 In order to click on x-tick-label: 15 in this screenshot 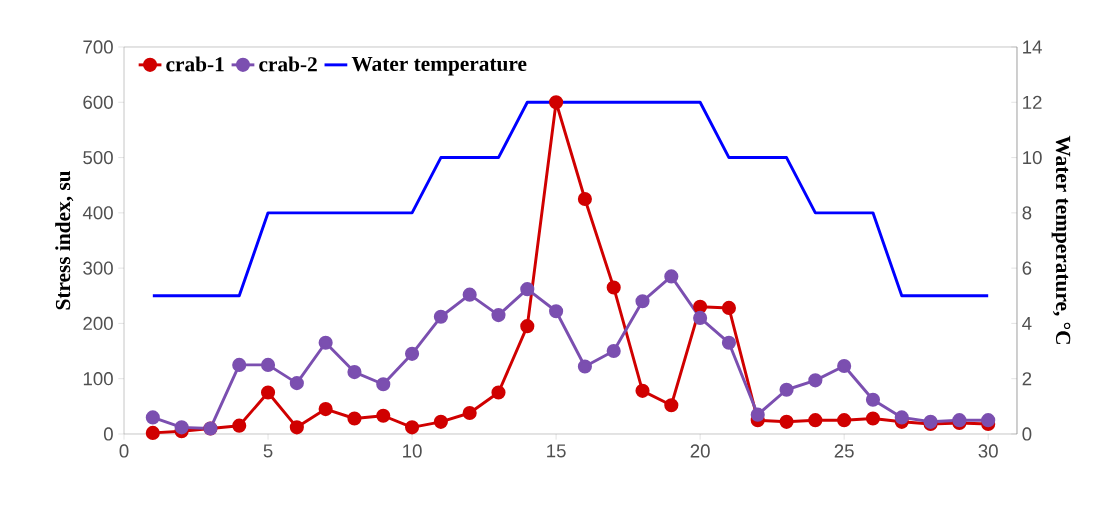, I will do `click(556, 451)`.